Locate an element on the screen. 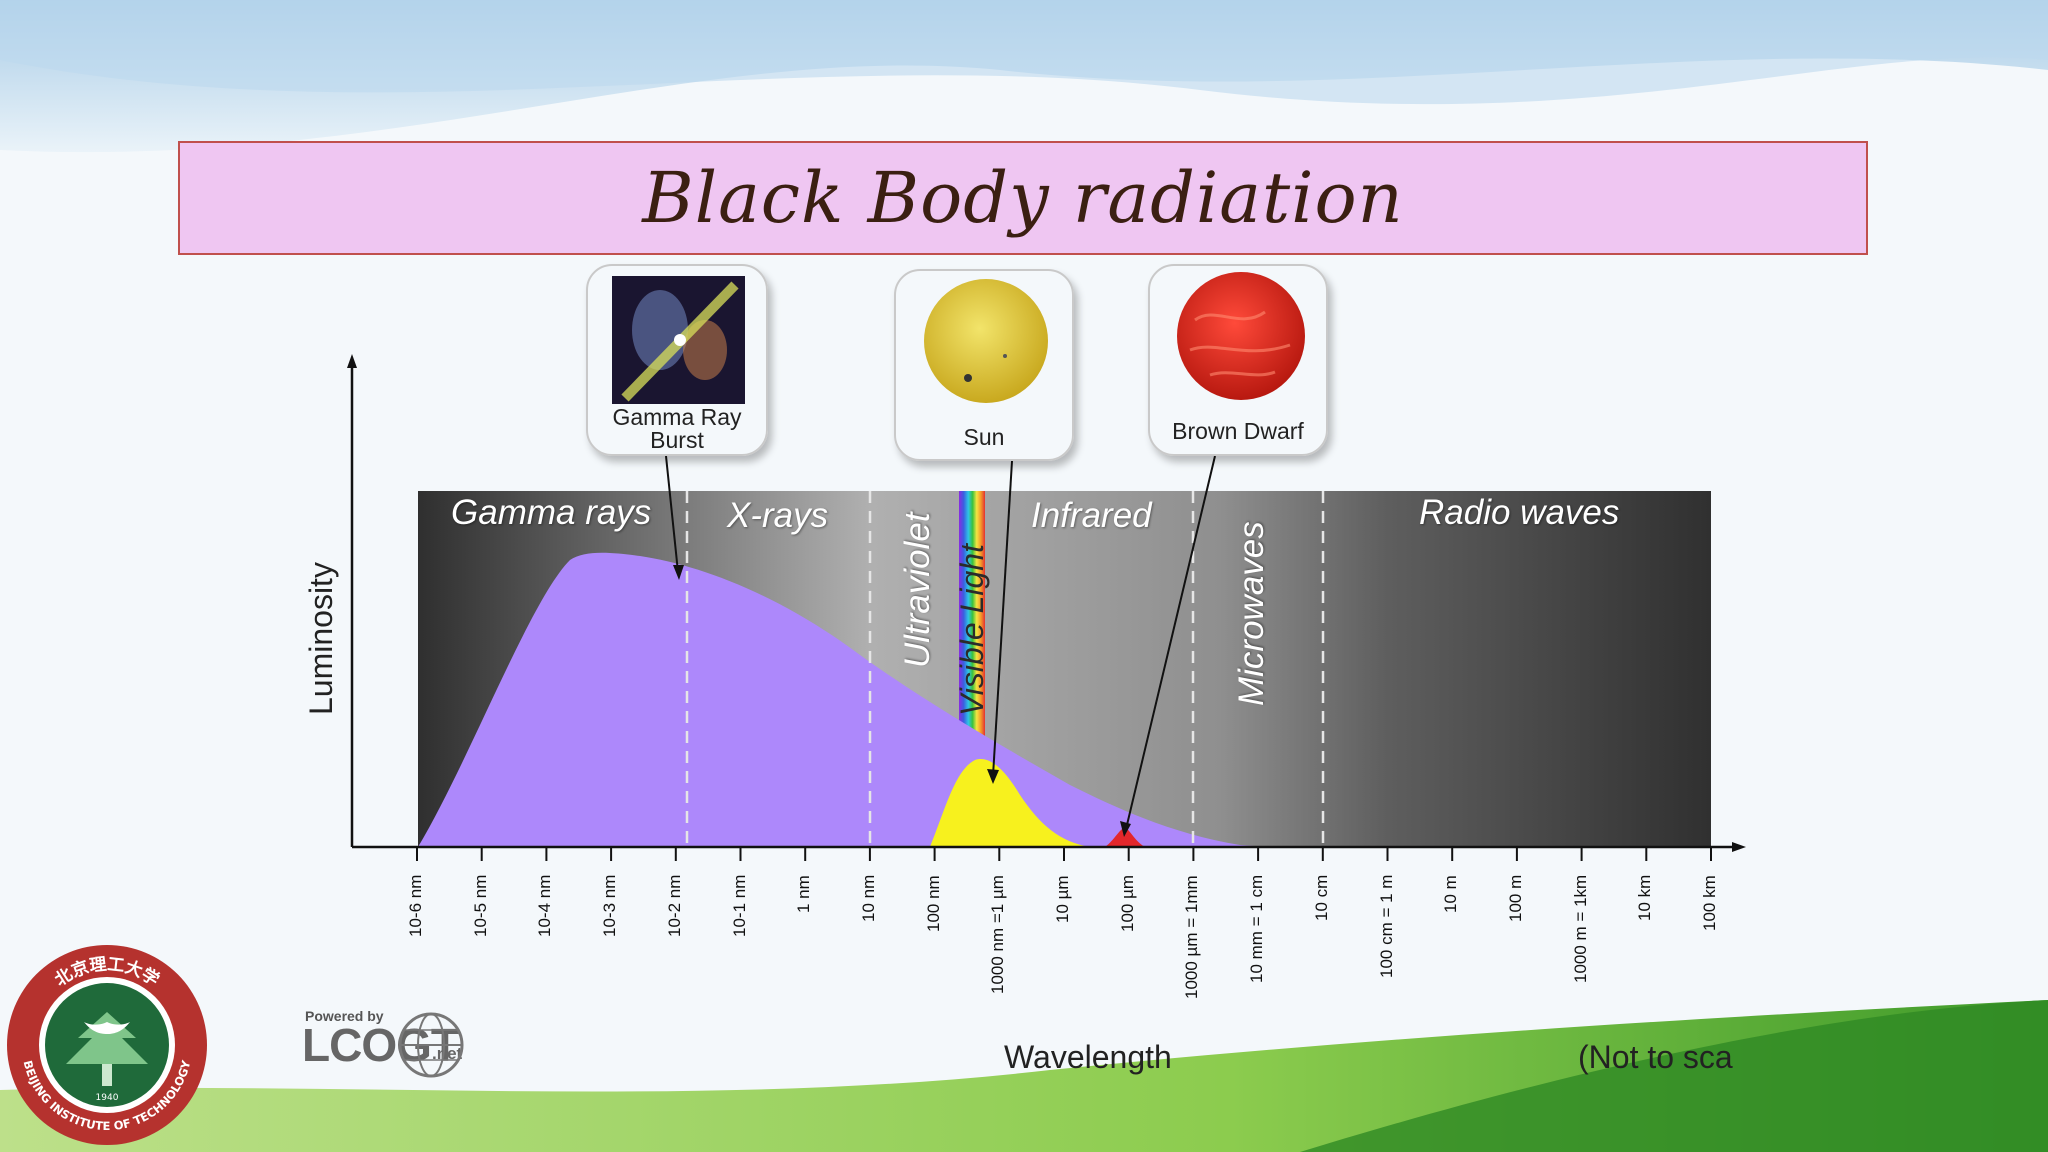  scale-note: (Not to sca is located at coordinates (1655, 1057).